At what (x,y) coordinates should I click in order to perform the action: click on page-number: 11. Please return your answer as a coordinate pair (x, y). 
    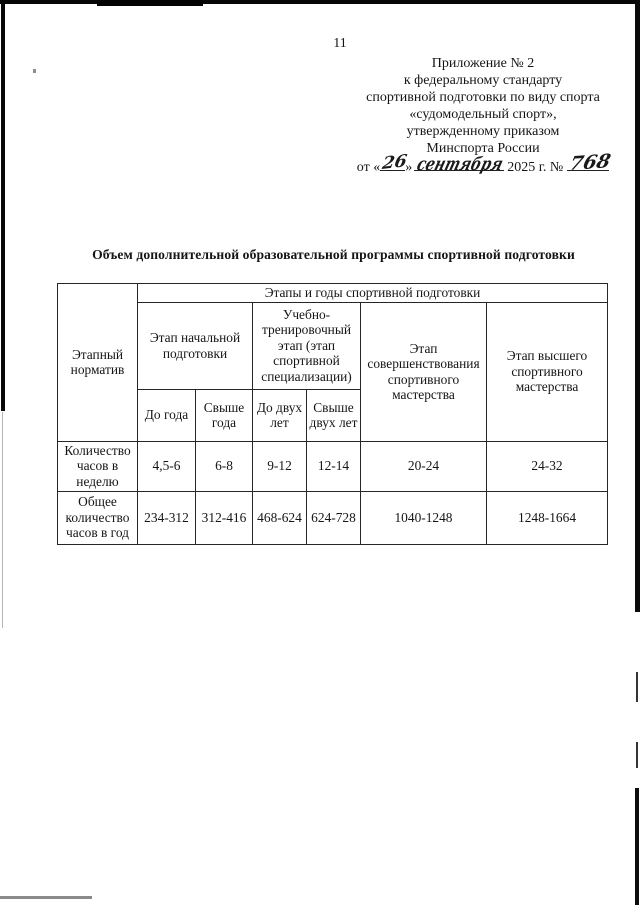
    Looking at the image, I should click on (340, 43).